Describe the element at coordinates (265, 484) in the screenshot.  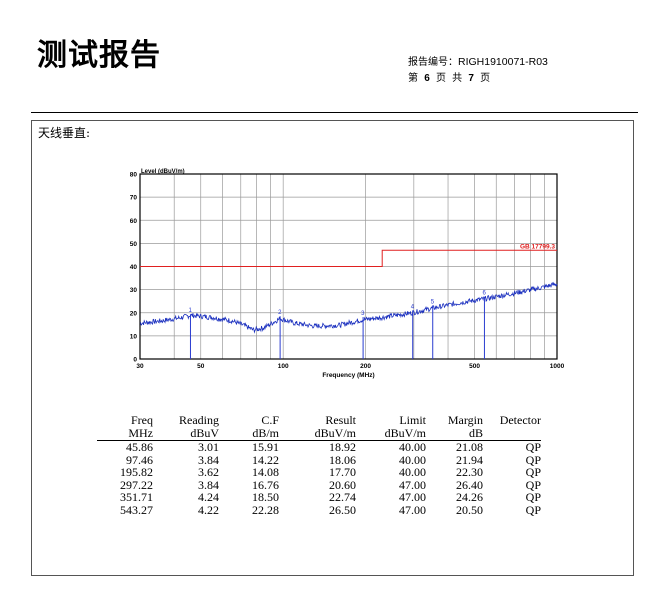
I see `table-cell: 16.76` at that location.